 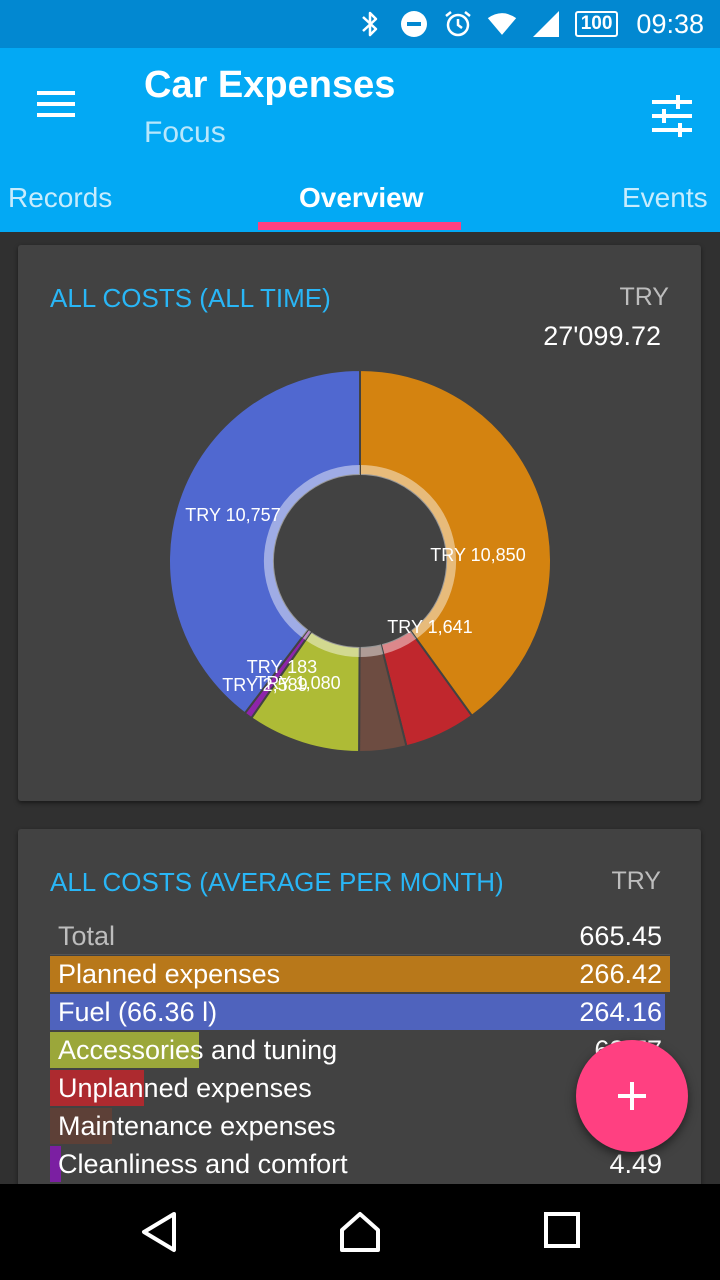 I want to click on average-costs-currency: TRY, so click(x=636, y=881).